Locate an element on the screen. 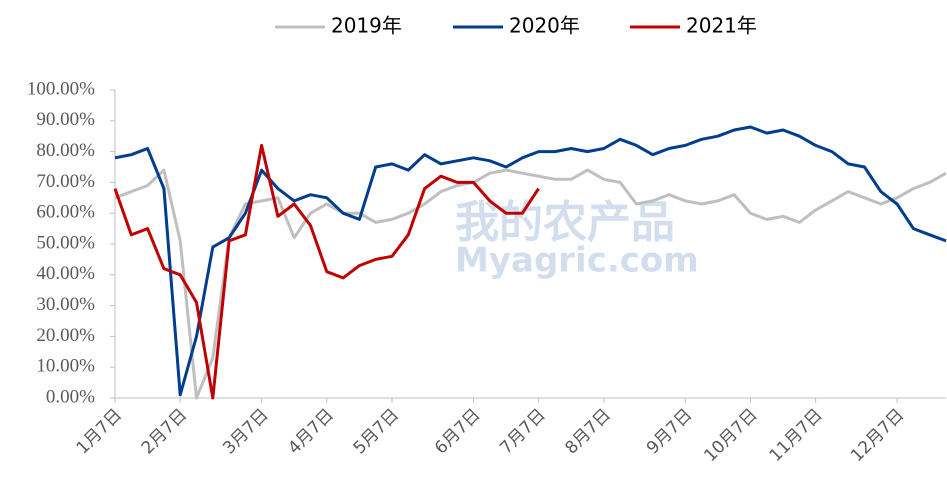  y-tick-label: 100.00% is located at coordinates (61, 88).